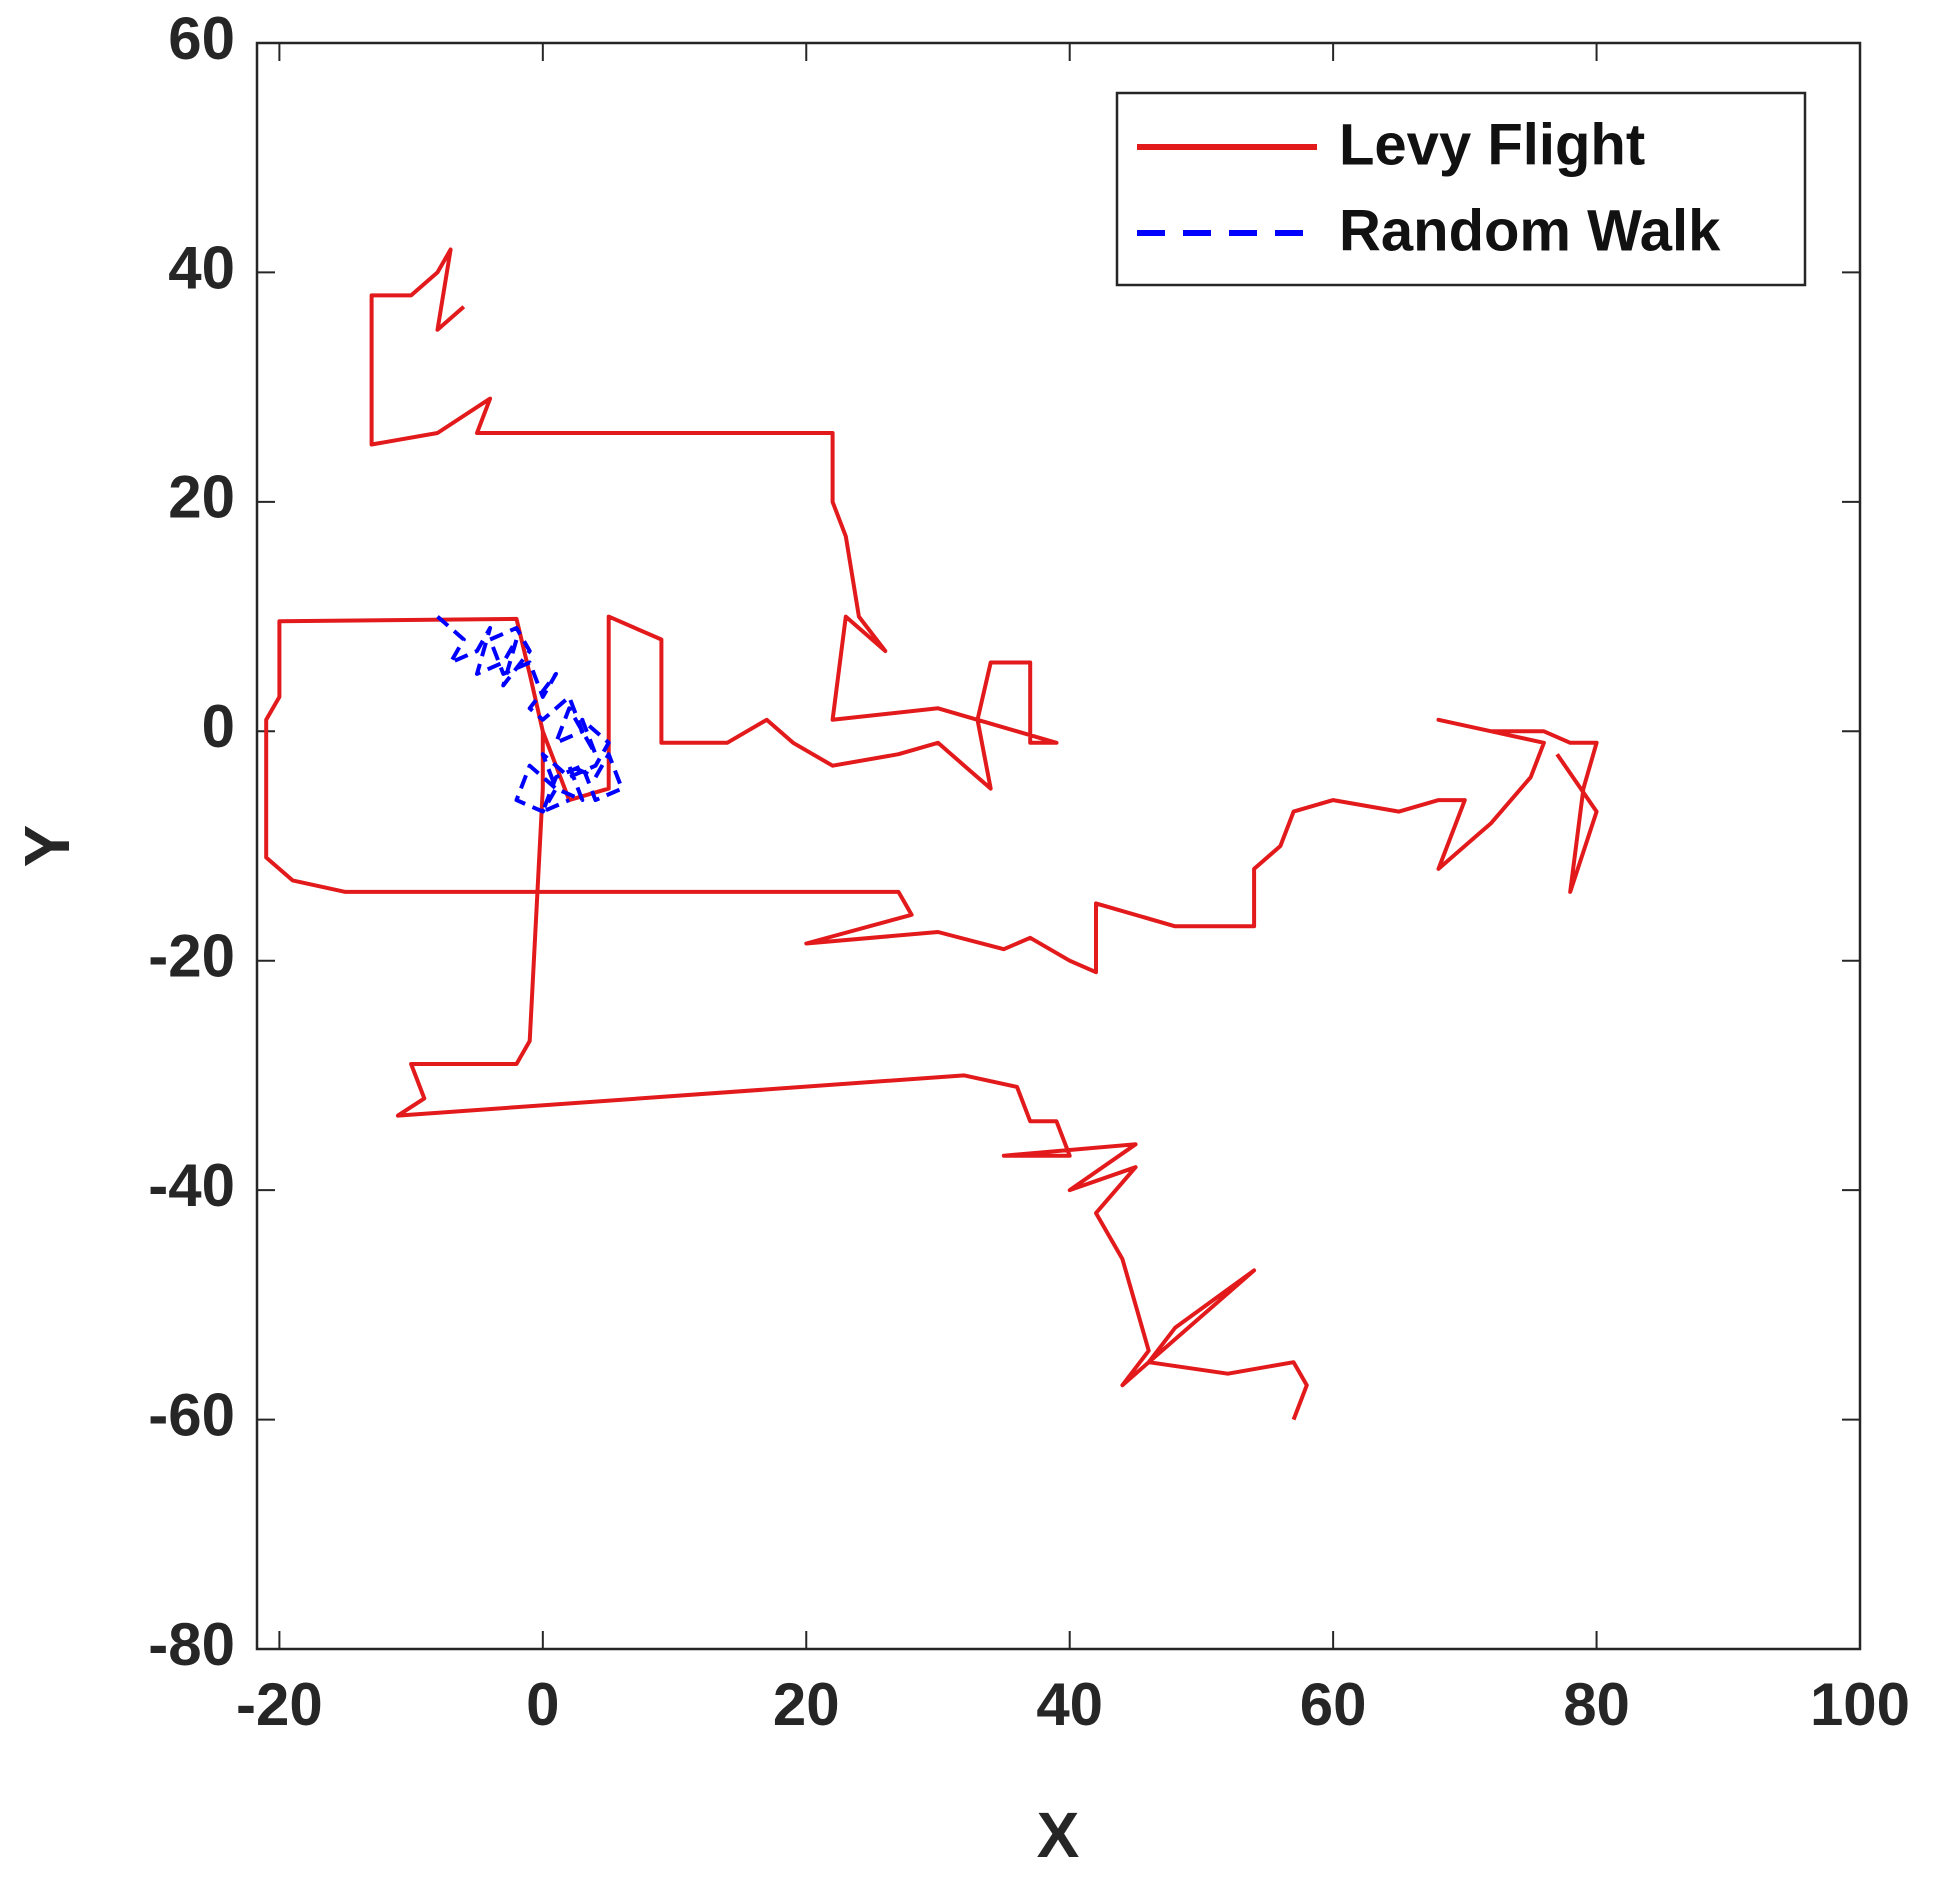 The image size is (1935, 1890). I want to click on legend-box, so click(1461, 189).